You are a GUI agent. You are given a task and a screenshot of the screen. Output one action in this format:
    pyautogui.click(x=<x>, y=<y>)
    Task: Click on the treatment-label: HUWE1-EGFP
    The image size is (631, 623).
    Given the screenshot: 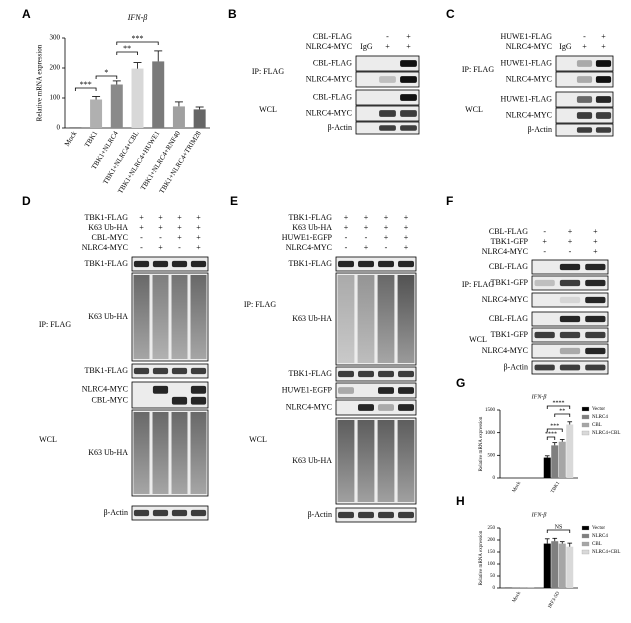 What is the action you would take?
    pyautogui.click(x=307, y=237)
    